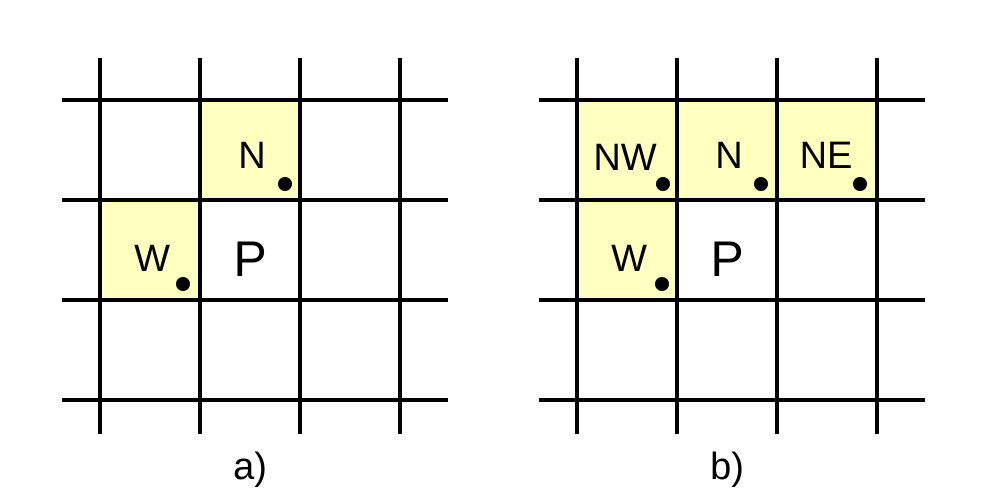  What do you see at coordinates (250, 467) in the screenshot?
I see `panel-caption: a)` at bounding box center [250, 467].